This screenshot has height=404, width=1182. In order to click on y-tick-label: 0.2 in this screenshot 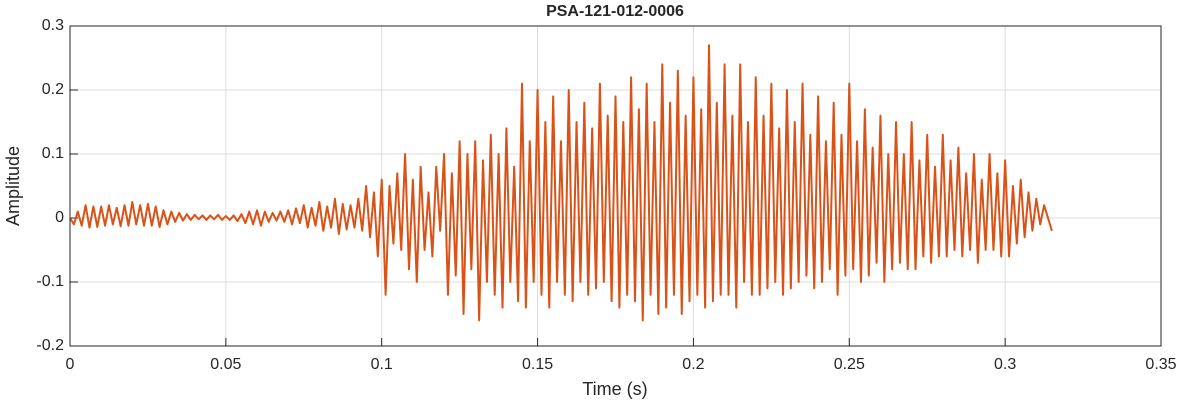, I will do `click(53, 89)`.